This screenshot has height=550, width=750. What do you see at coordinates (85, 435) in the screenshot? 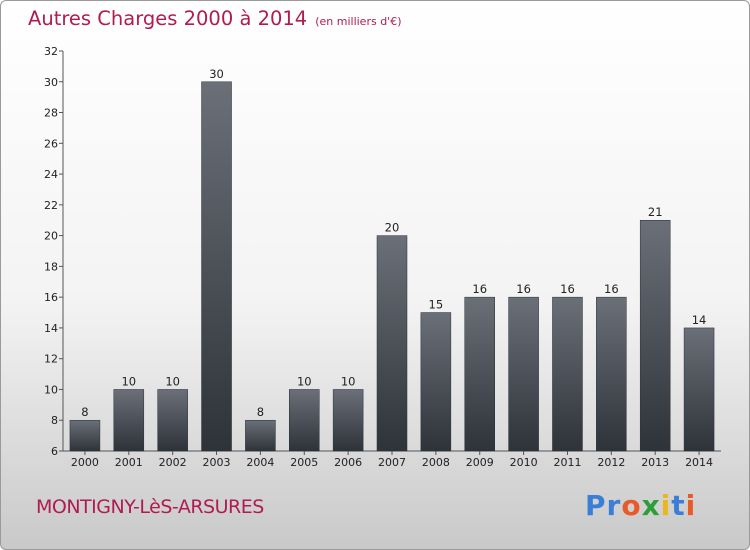
I see `bar-2000` at bounding box center [85, 435].